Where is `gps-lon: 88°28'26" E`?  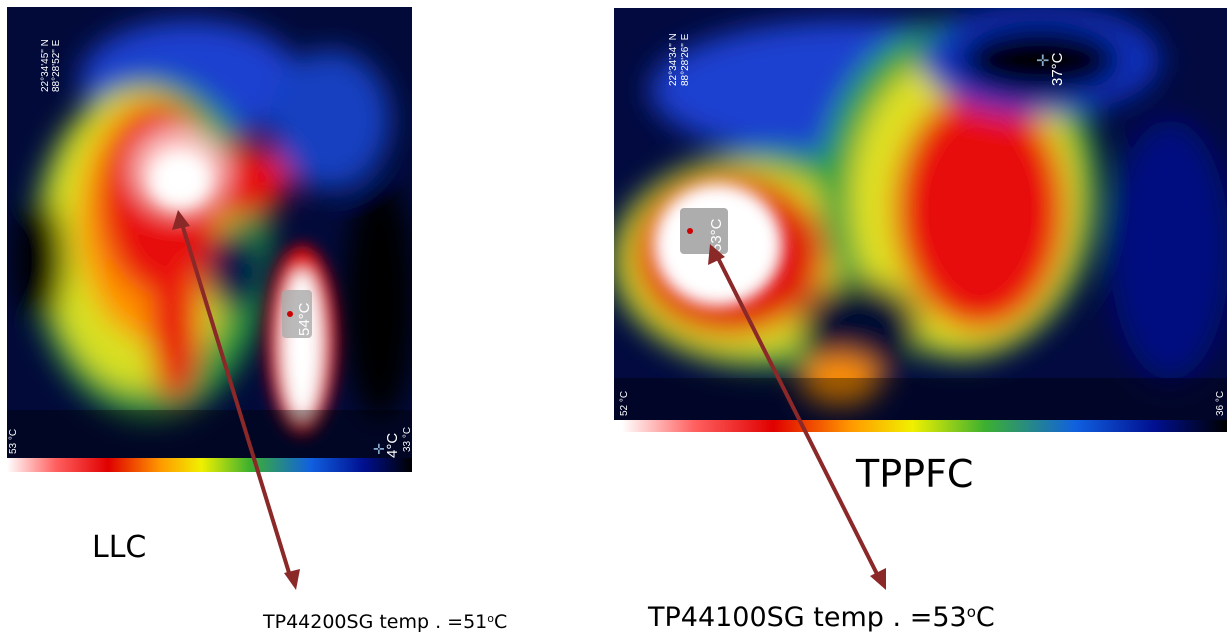
gps-lon: 88°28'26" E is located at coordinates (685, 59).